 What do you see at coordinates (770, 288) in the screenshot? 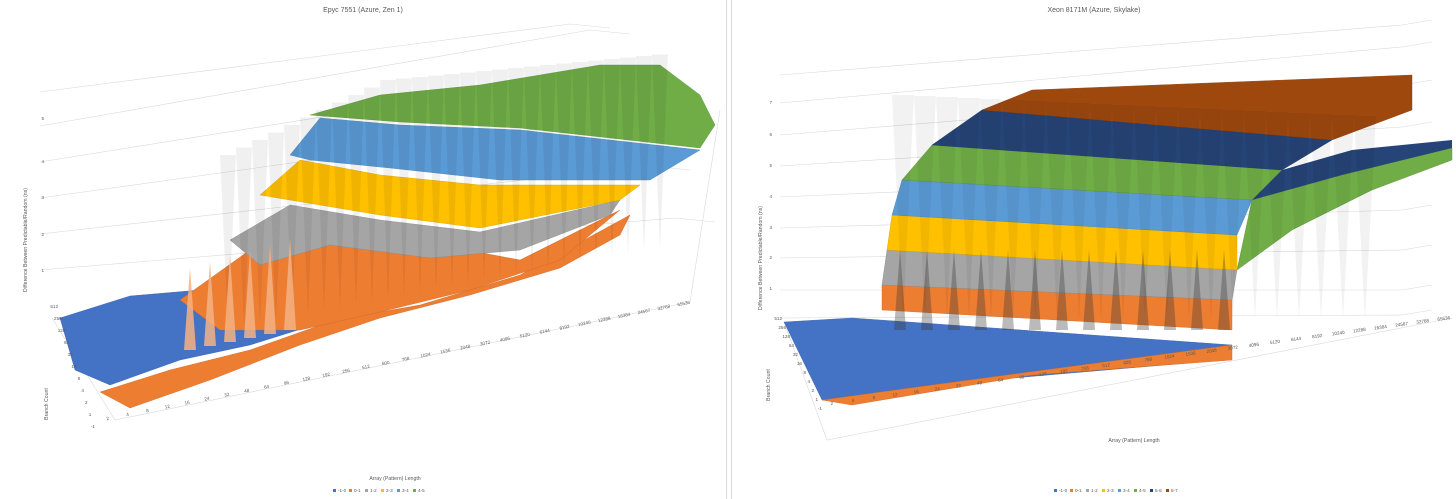
I see `z-tick-label: 1` at bounding box center [770, 288].